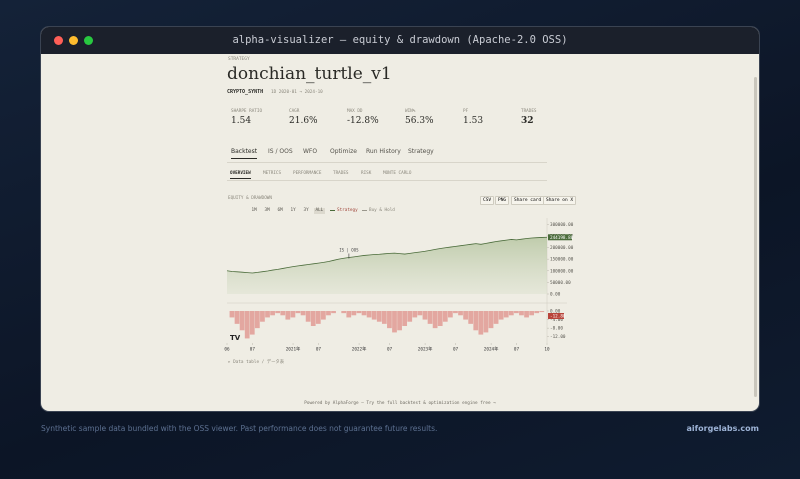 Image resolution: width=800 pixels, height=479 pixels. What do you see at coordinates (560, 283) in the screenshot?
I see `y-tick-label: 50000.00` at bounding box center [560, 283].